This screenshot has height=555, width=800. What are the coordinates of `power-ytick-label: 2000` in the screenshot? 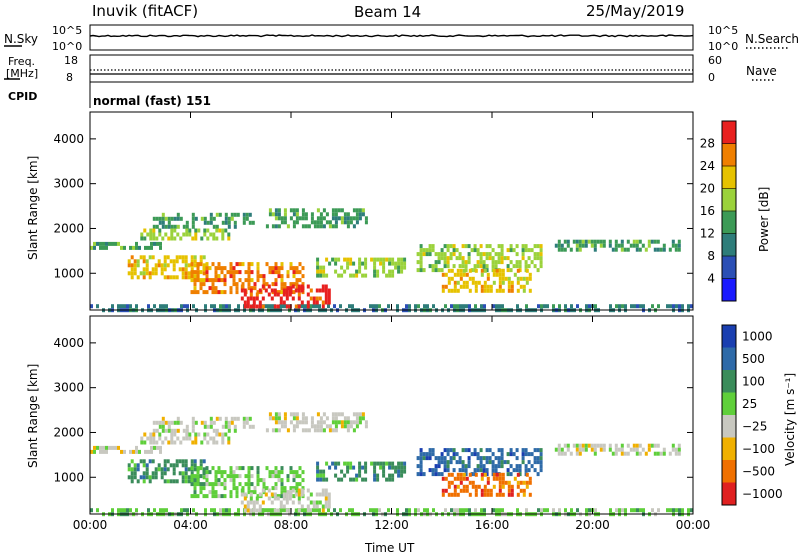 It's located at (68, 228).